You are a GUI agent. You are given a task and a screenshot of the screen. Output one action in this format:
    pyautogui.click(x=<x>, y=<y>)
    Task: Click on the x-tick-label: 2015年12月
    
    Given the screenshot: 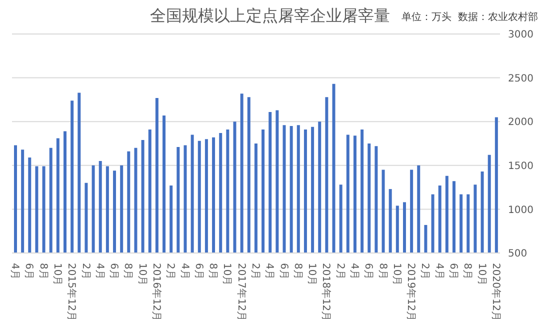 What is the action you would take?
    pyautogui.click(x=72, y=291)
    